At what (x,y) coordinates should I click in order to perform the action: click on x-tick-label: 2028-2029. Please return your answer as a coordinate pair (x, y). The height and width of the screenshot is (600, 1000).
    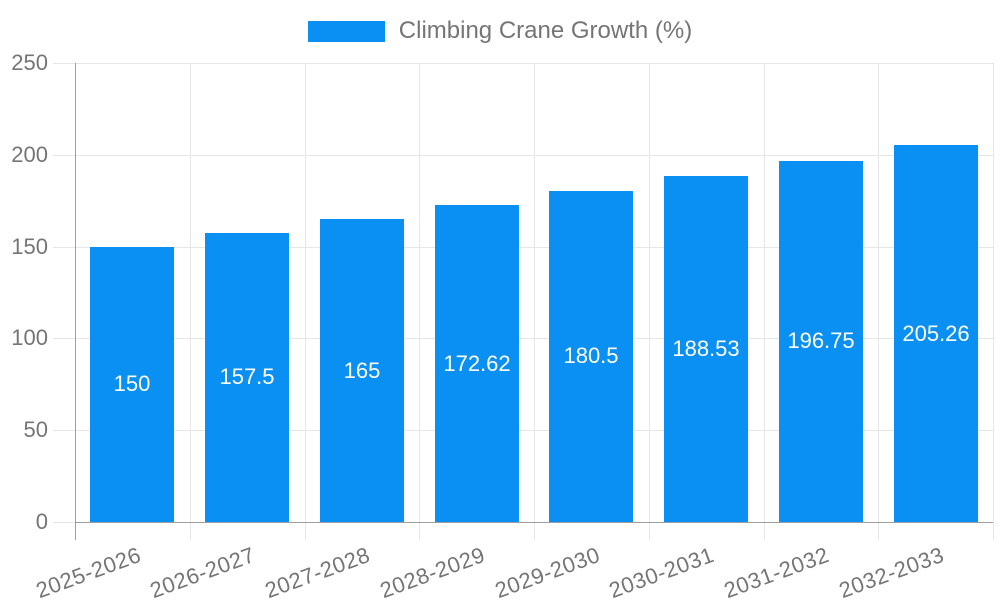
    Looking at the image, I should click on (432, 571).